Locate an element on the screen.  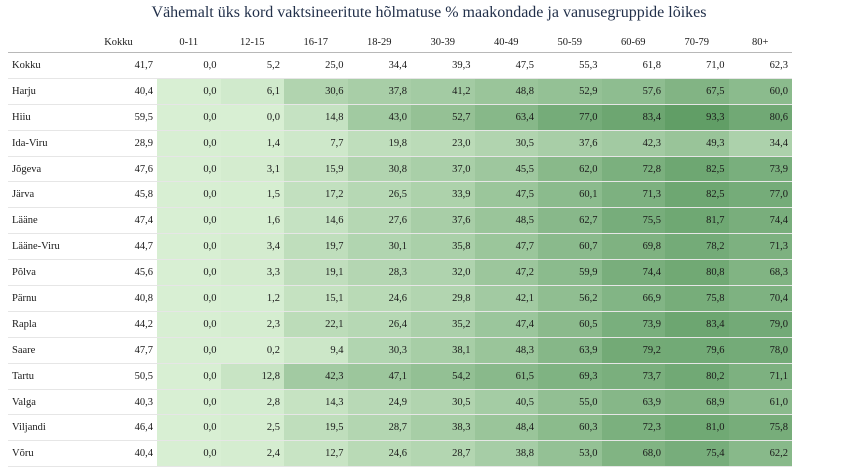
heat-cell: 79,2 is located at coordinates (633, 350).